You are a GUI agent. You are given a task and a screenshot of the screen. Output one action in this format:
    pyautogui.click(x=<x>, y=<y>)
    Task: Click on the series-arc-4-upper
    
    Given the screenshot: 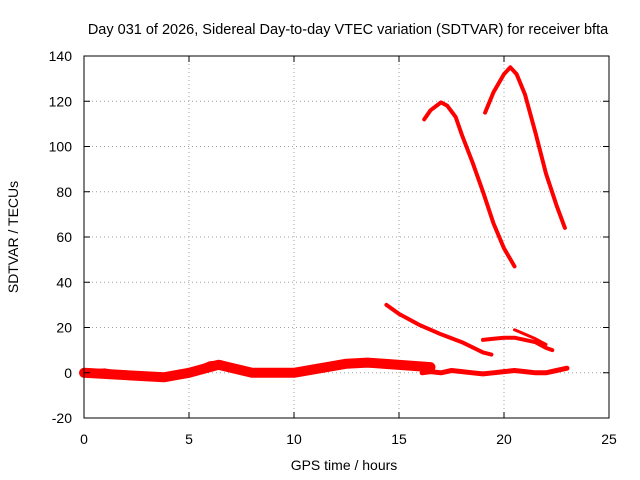 What is the action you would take?
    pyautogui.click(x=530, y=337)
    